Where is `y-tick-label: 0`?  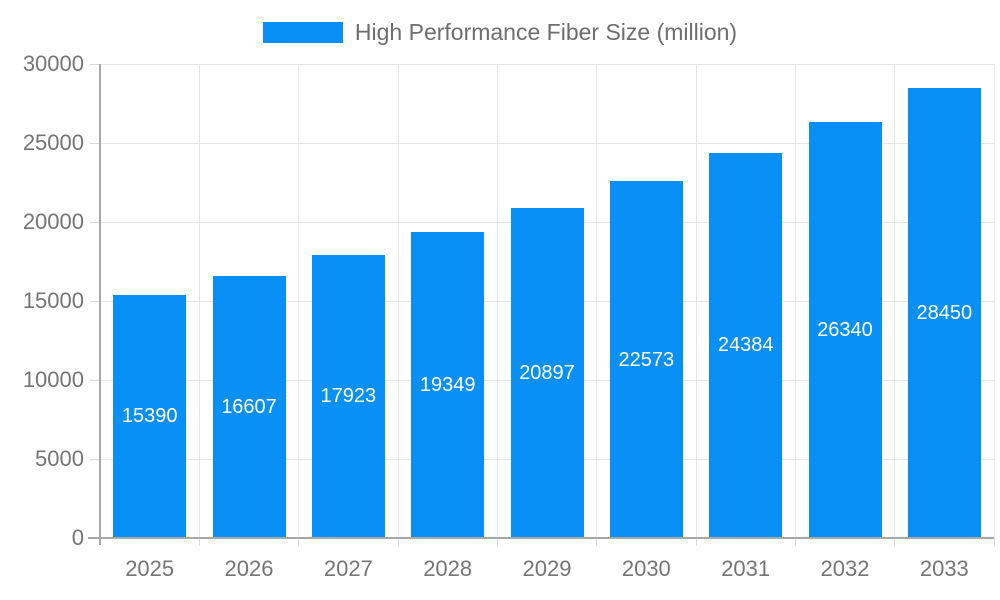
y-tick-label: 0 is located at coordinates (77, 537).